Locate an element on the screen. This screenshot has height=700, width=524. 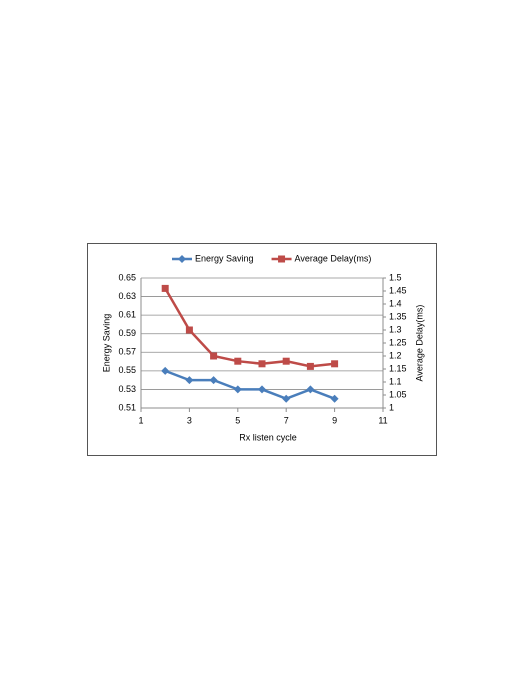
x-tick-label: 5 is located at coordinates (237, 420).